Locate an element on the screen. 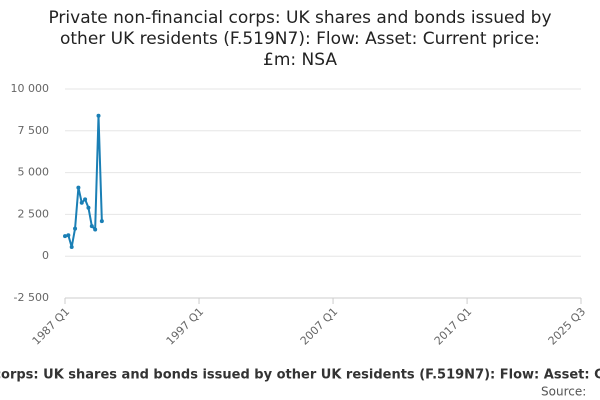 The image size is (600, 400). x-tick-label: 2025 Q3 is located at coordinates (567, 326).